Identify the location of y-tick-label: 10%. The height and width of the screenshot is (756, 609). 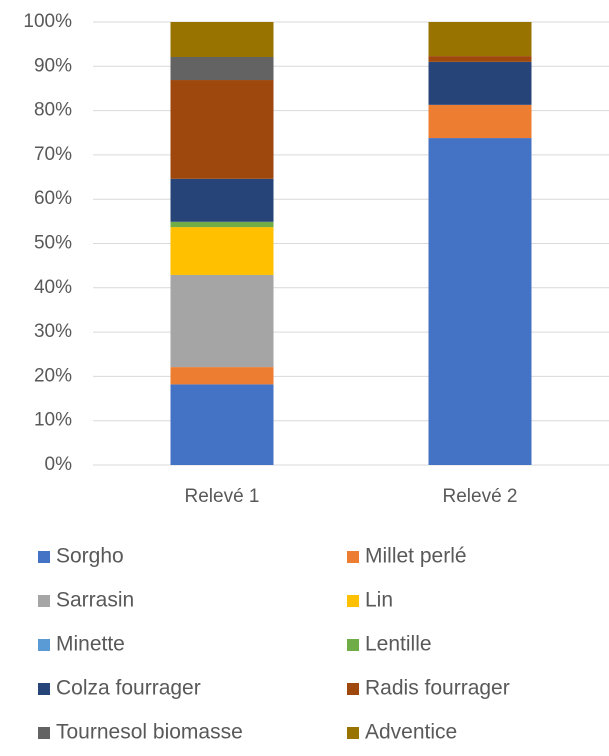
(53, 420).